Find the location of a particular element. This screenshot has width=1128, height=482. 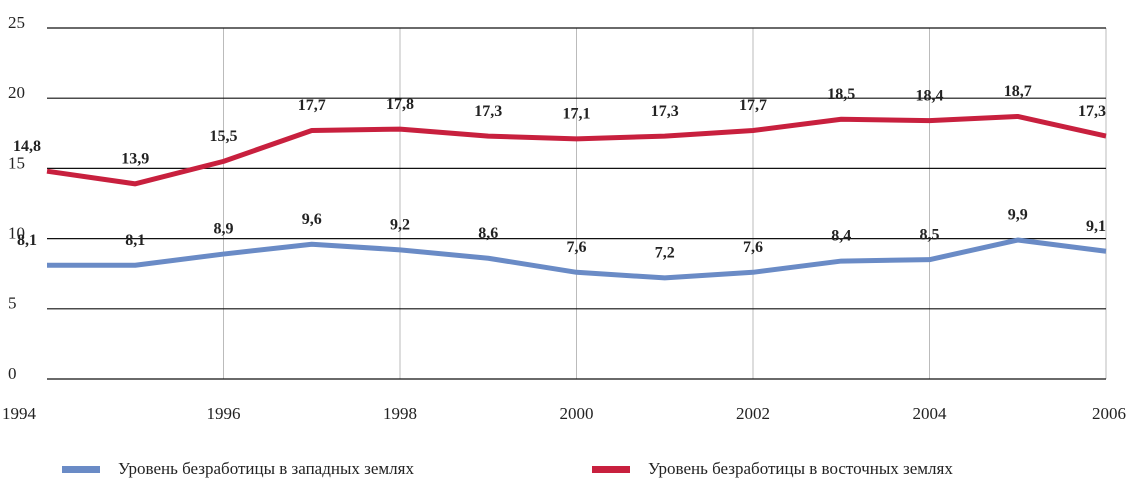

data-label: 8,6 is located at coordinates (488, 233).